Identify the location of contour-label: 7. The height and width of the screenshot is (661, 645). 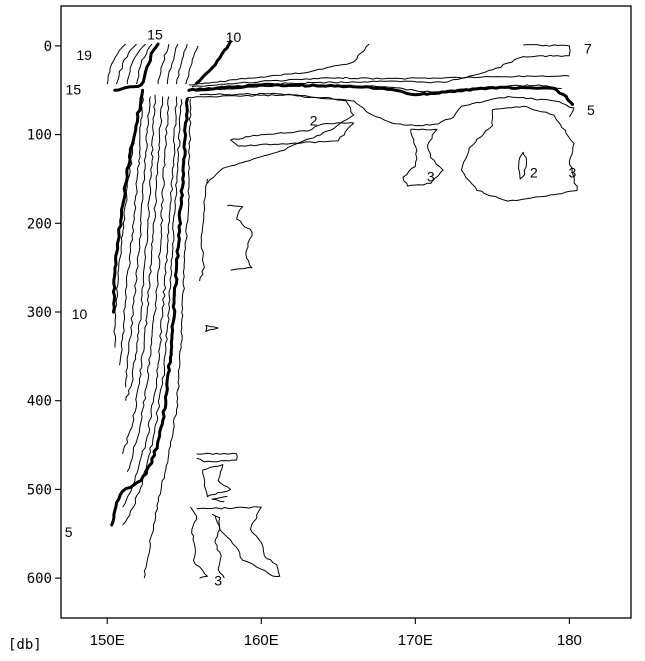
(588, 49).